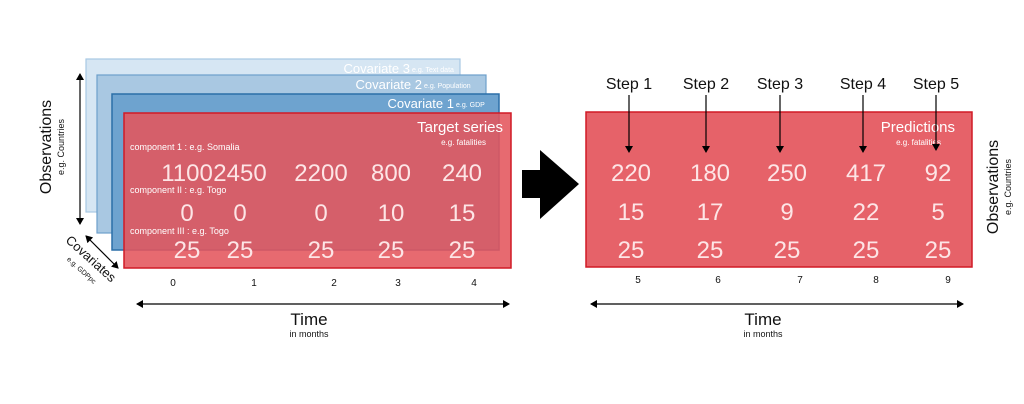  What do you see at coordinates (948, 280) in the screenshot?
I see `time-tick-label: 9` at bounding box center [948, 280].